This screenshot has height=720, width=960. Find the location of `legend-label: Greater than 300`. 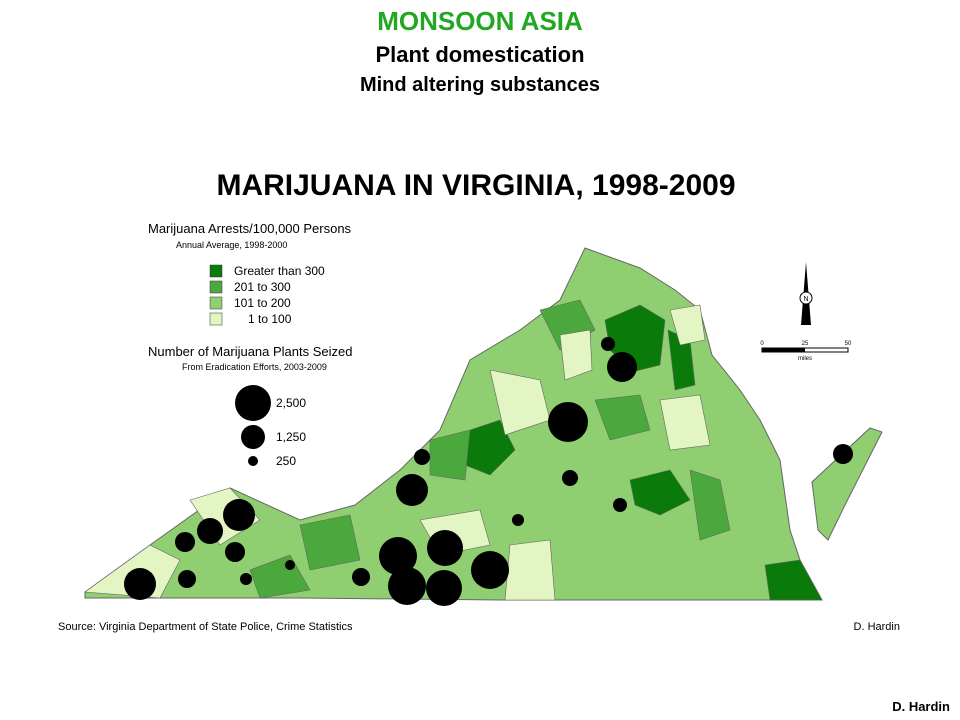

legend-label: Greater than 300 is located at coordinates (279, 271).